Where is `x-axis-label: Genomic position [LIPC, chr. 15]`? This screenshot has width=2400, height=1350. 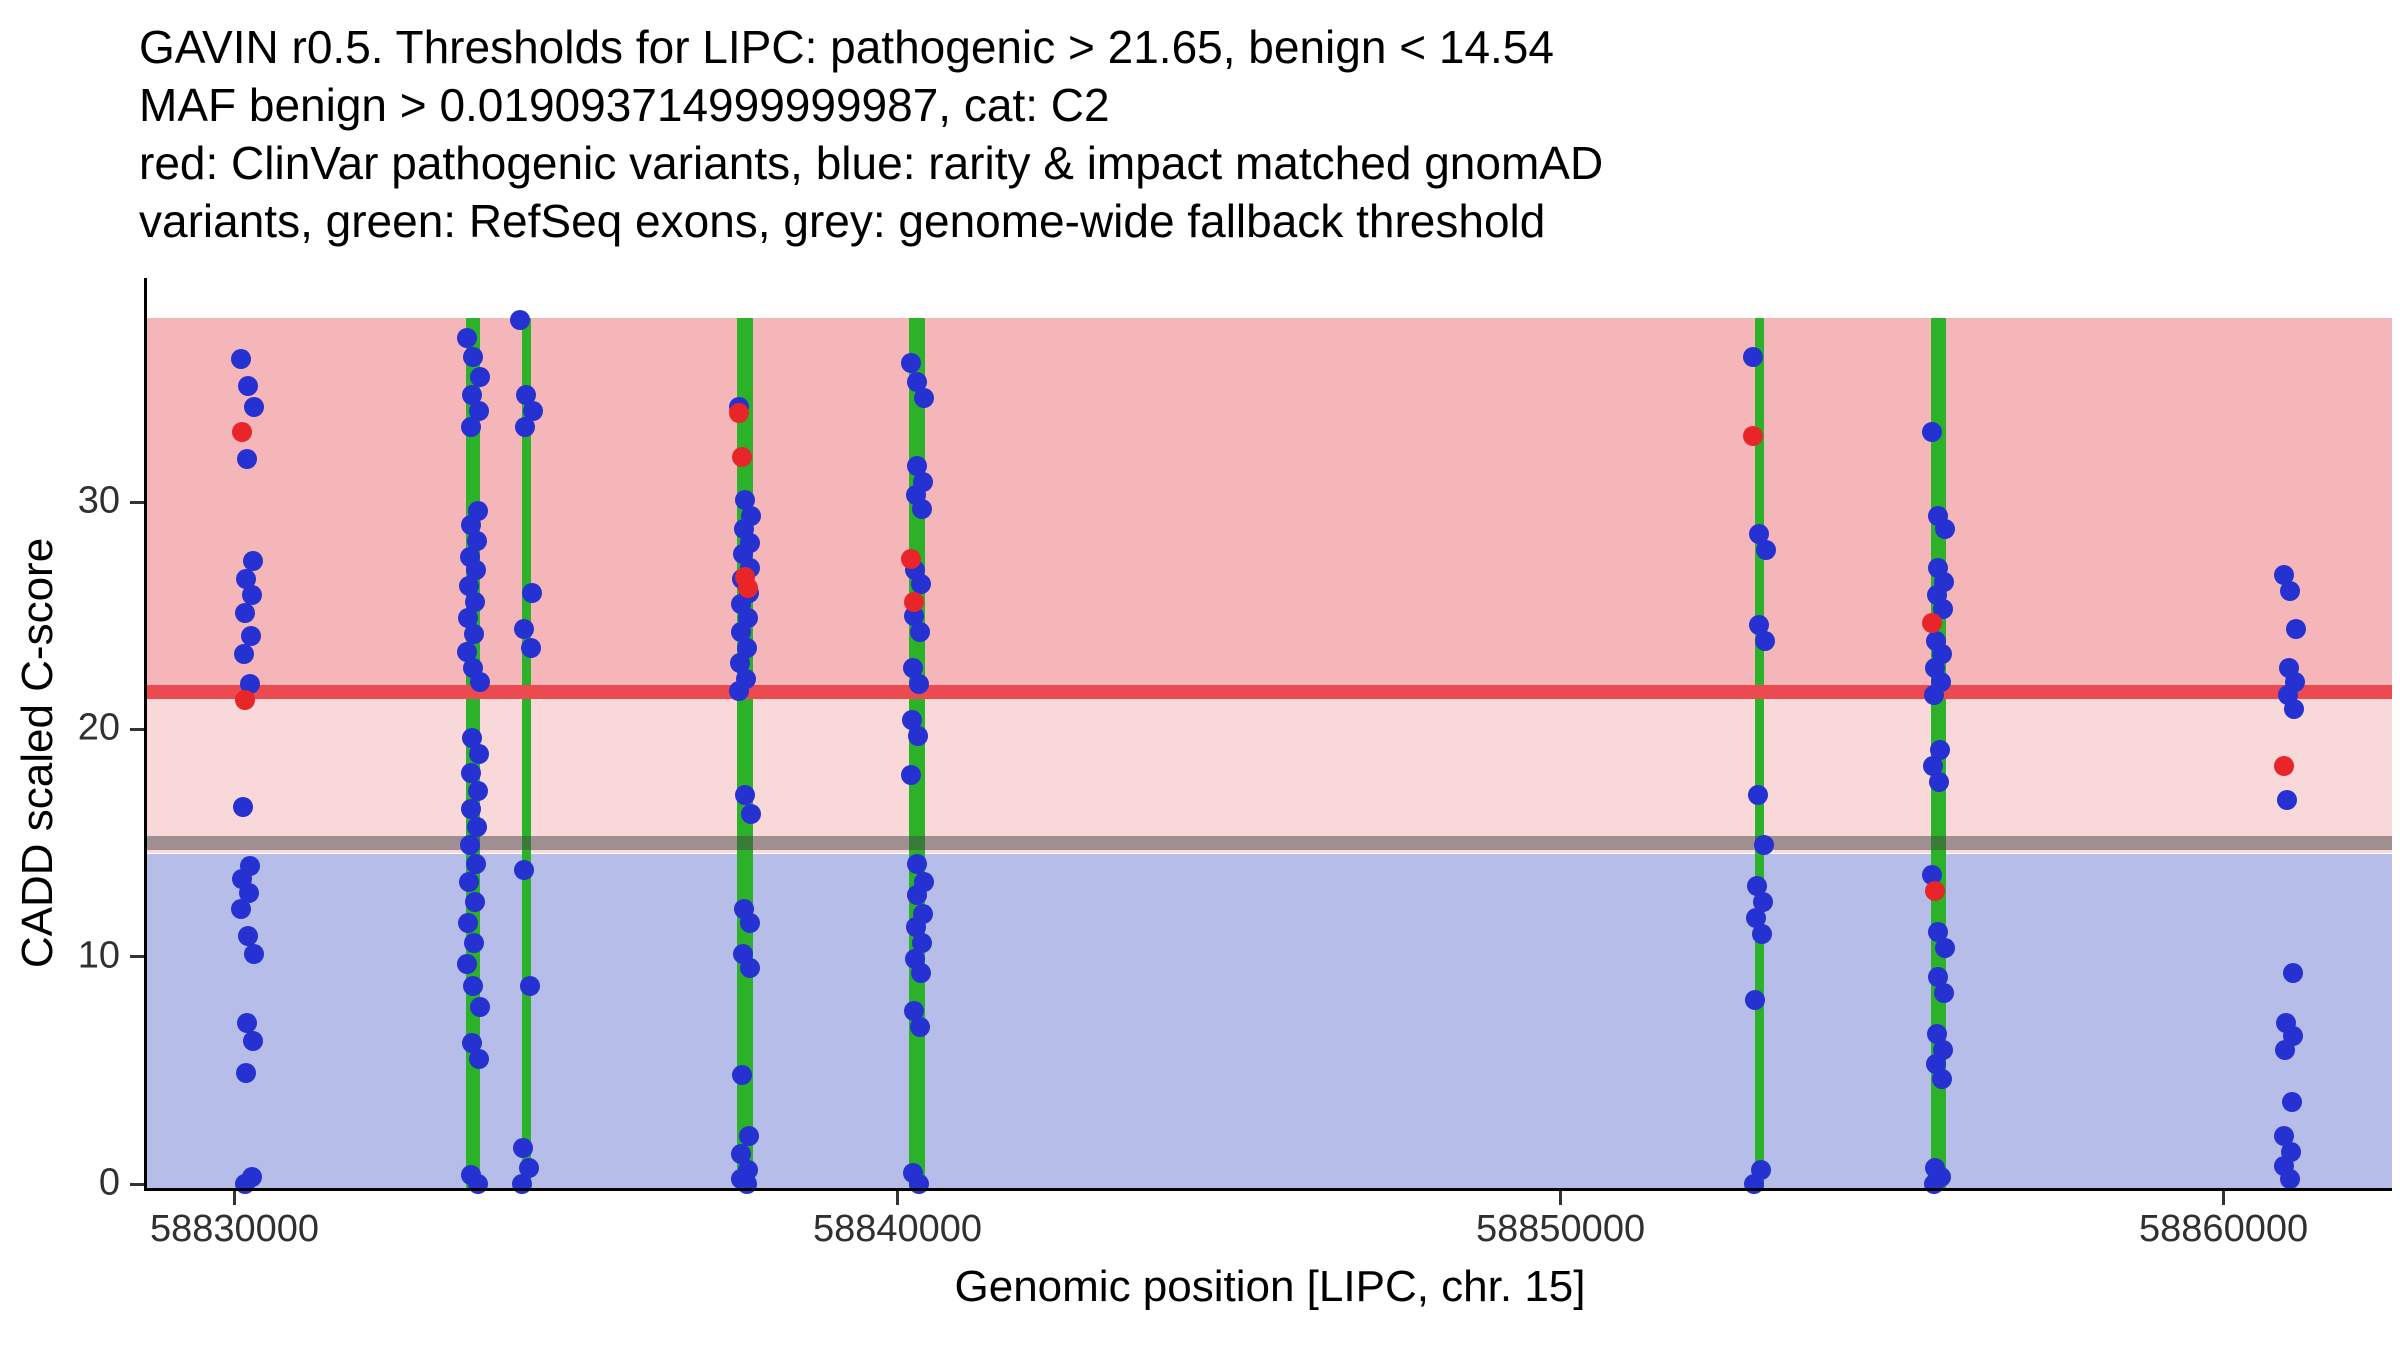
x-axis-label: Genomic position [LIPC, chr. 15] is located at coordinates (1270, 1286).